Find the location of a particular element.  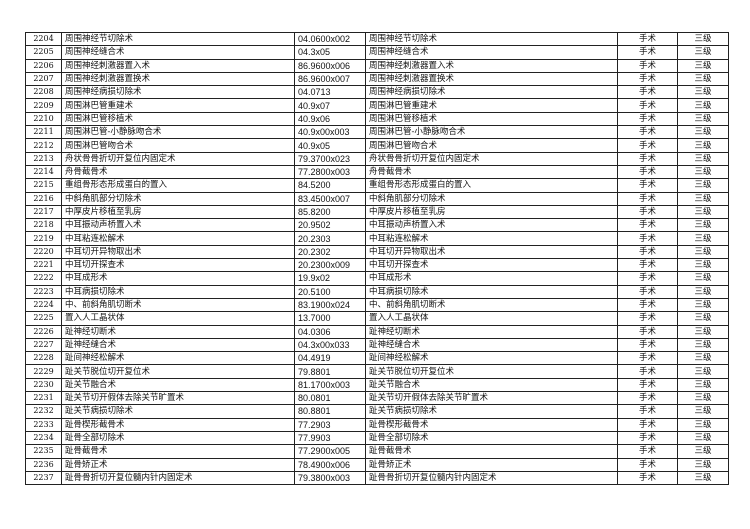

procedure-code: 04.0306 is located at coordinates (330, 331).